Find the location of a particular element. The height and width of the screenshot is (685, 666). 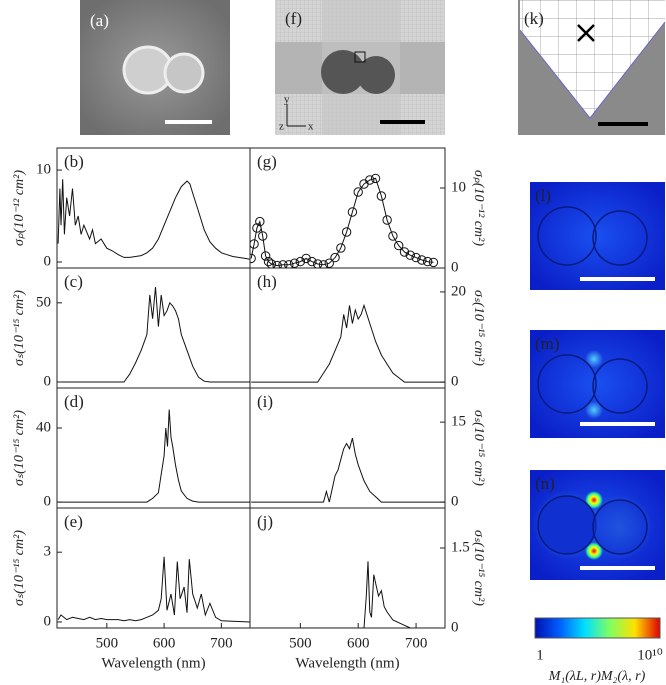

gap-edge is located at coordinates (592, 70).